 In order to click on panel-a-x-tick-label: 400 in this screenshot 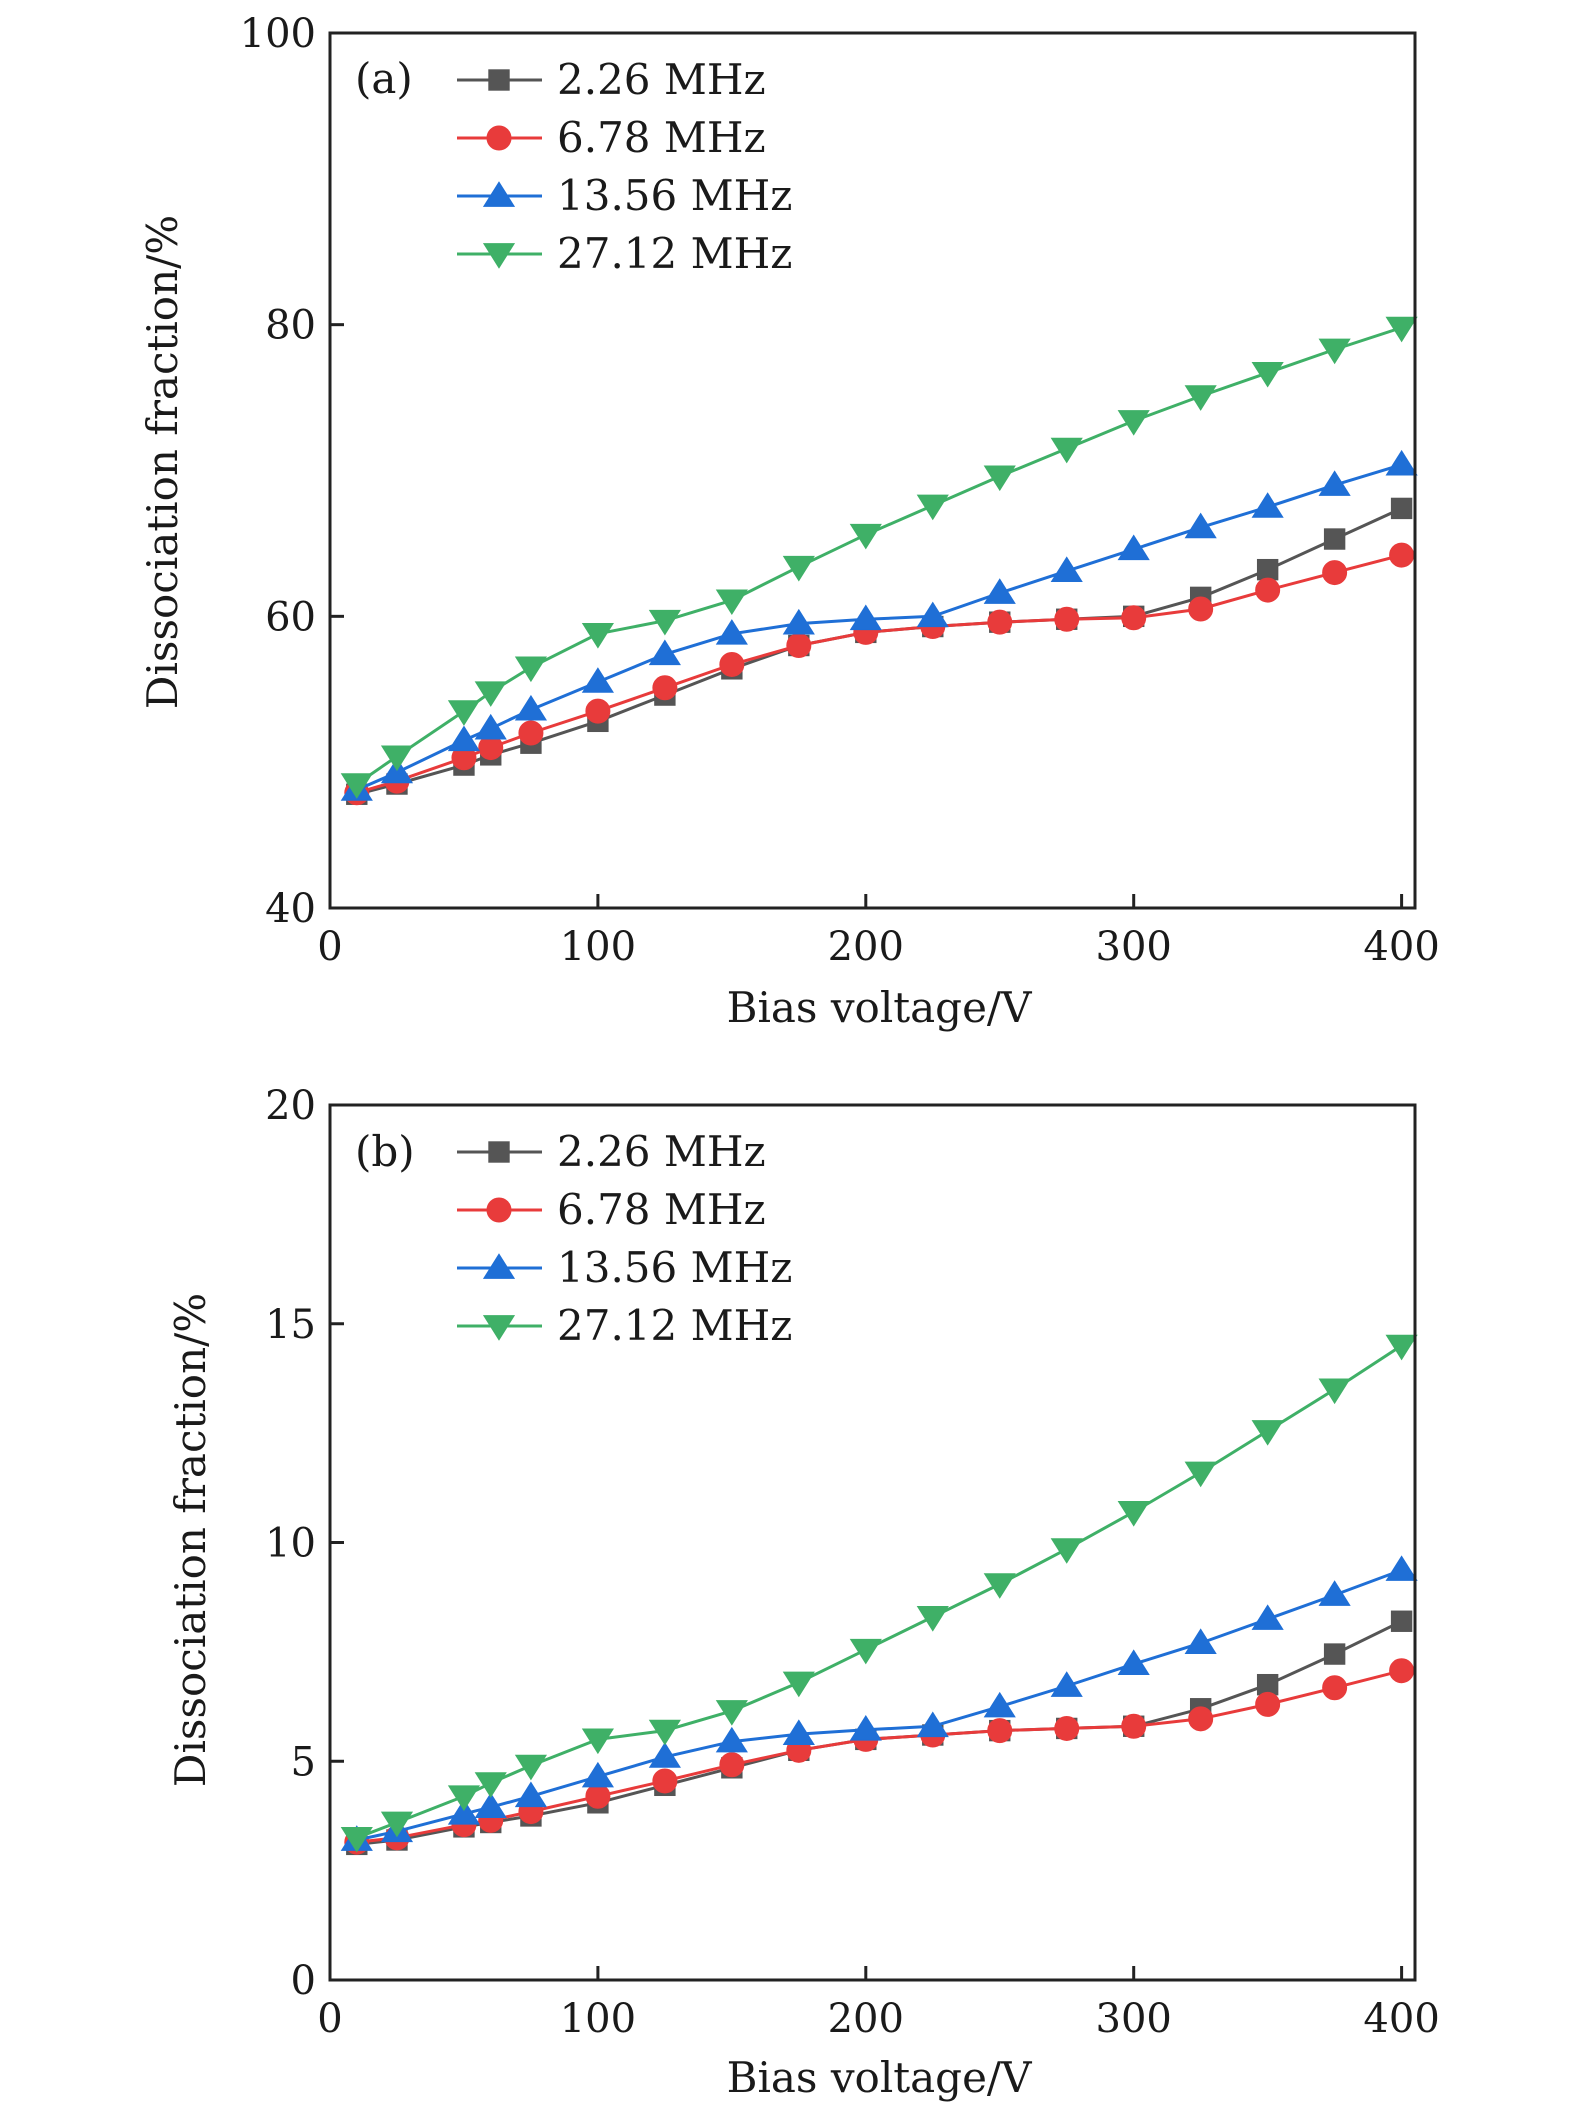, I will do `click(1401, 947)`.